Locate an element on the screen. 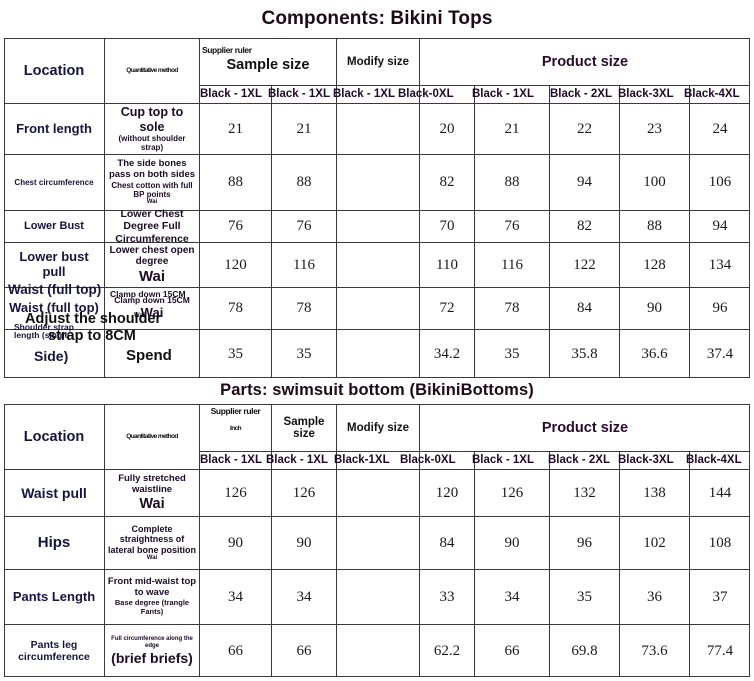  value-cell-top-3-7: 134 is located at coordinates (720, 265).